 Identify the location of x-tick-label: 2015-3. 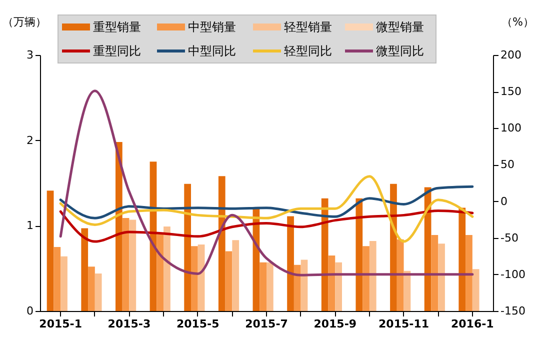
(129, 324).